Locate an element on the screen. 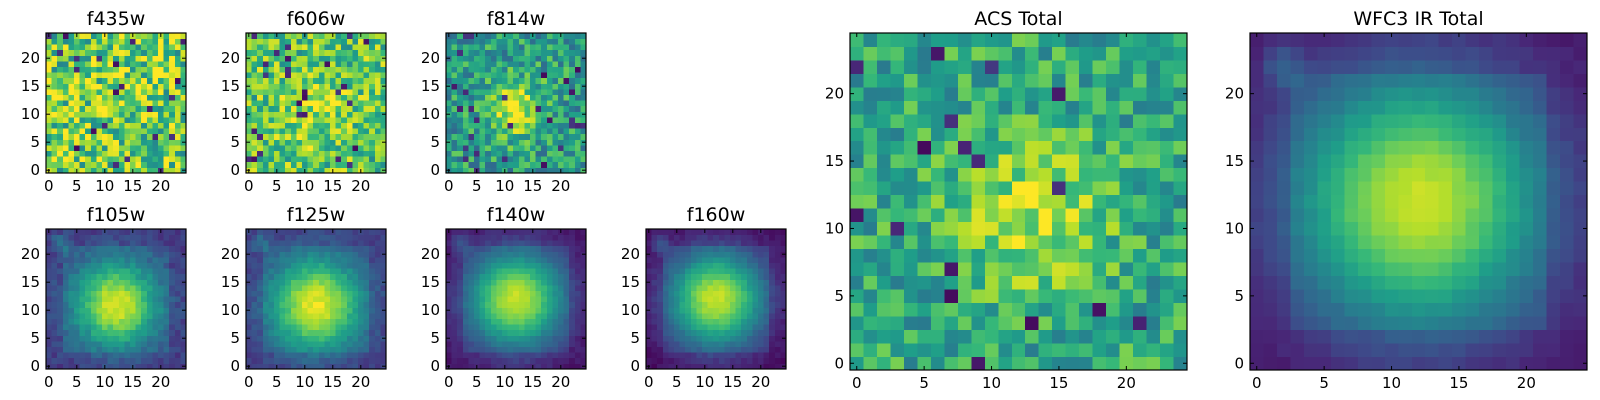 The width and height of the screenshot is (1600, 400). x-tick-label: 10 is located at coordinates (504, 382).